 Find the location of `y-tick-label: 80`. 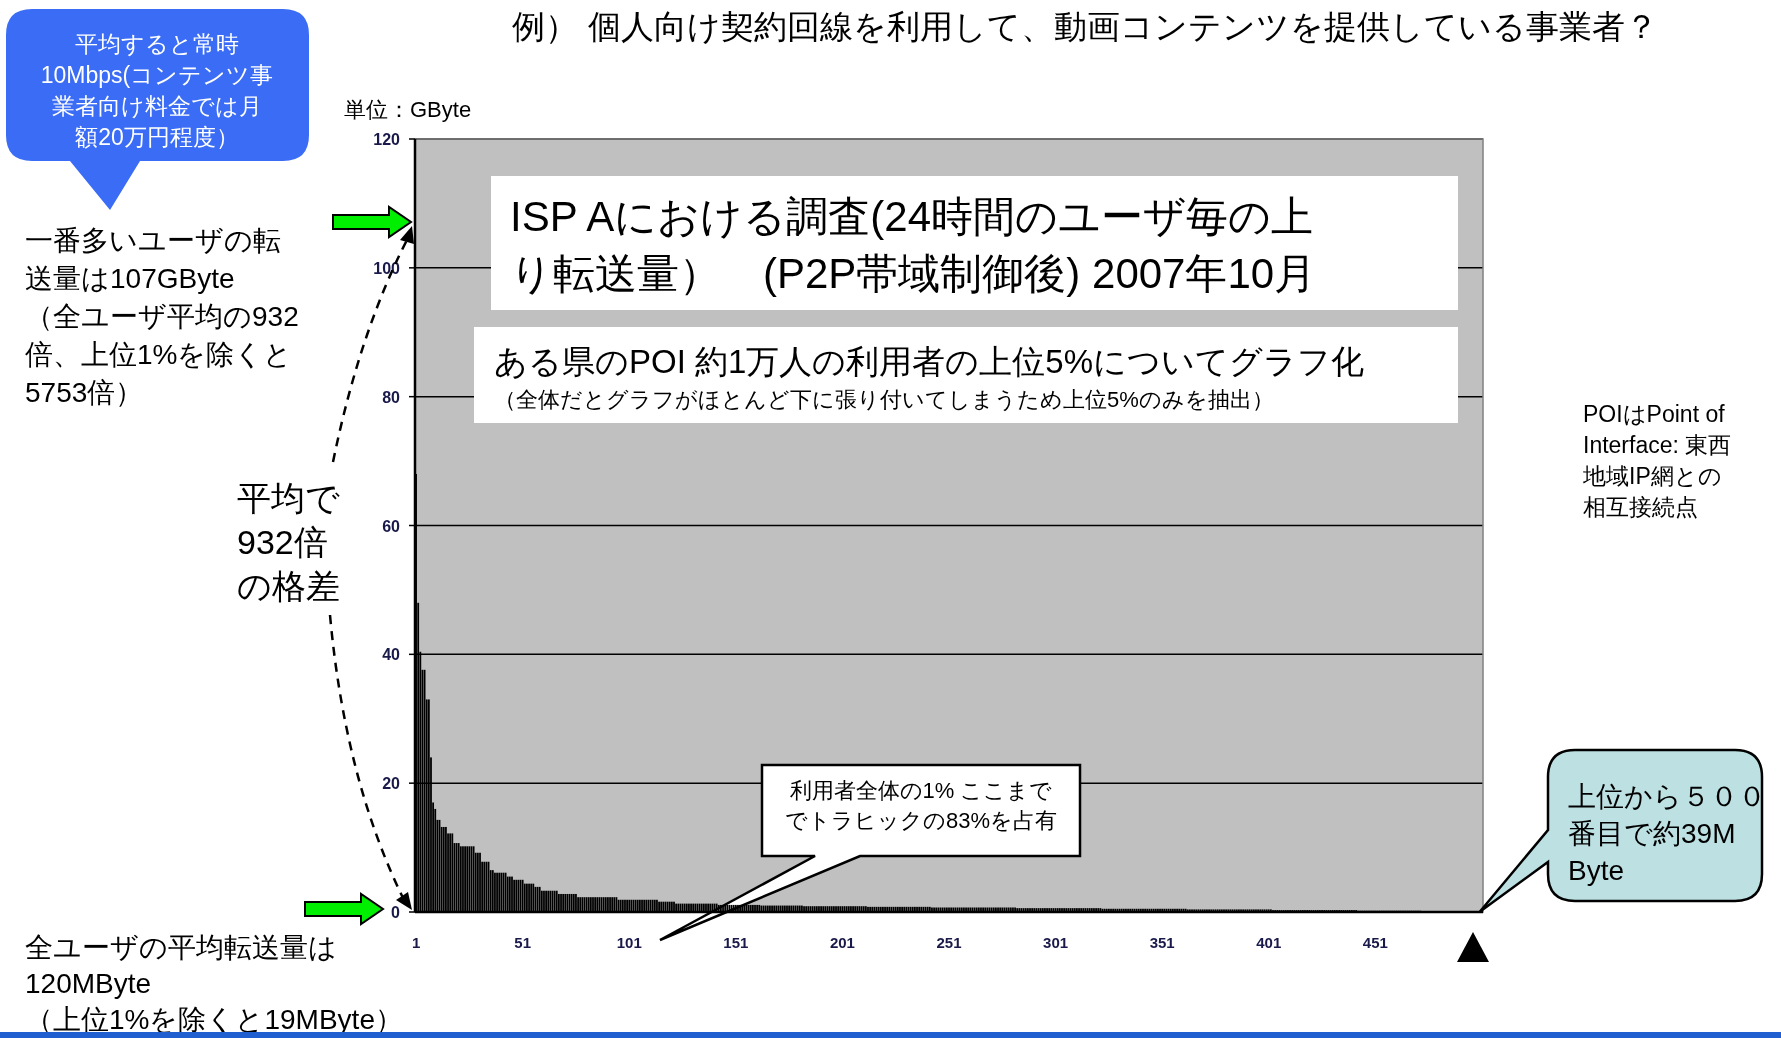

y-tick-label: 80 is located at coordinates (391, 397).